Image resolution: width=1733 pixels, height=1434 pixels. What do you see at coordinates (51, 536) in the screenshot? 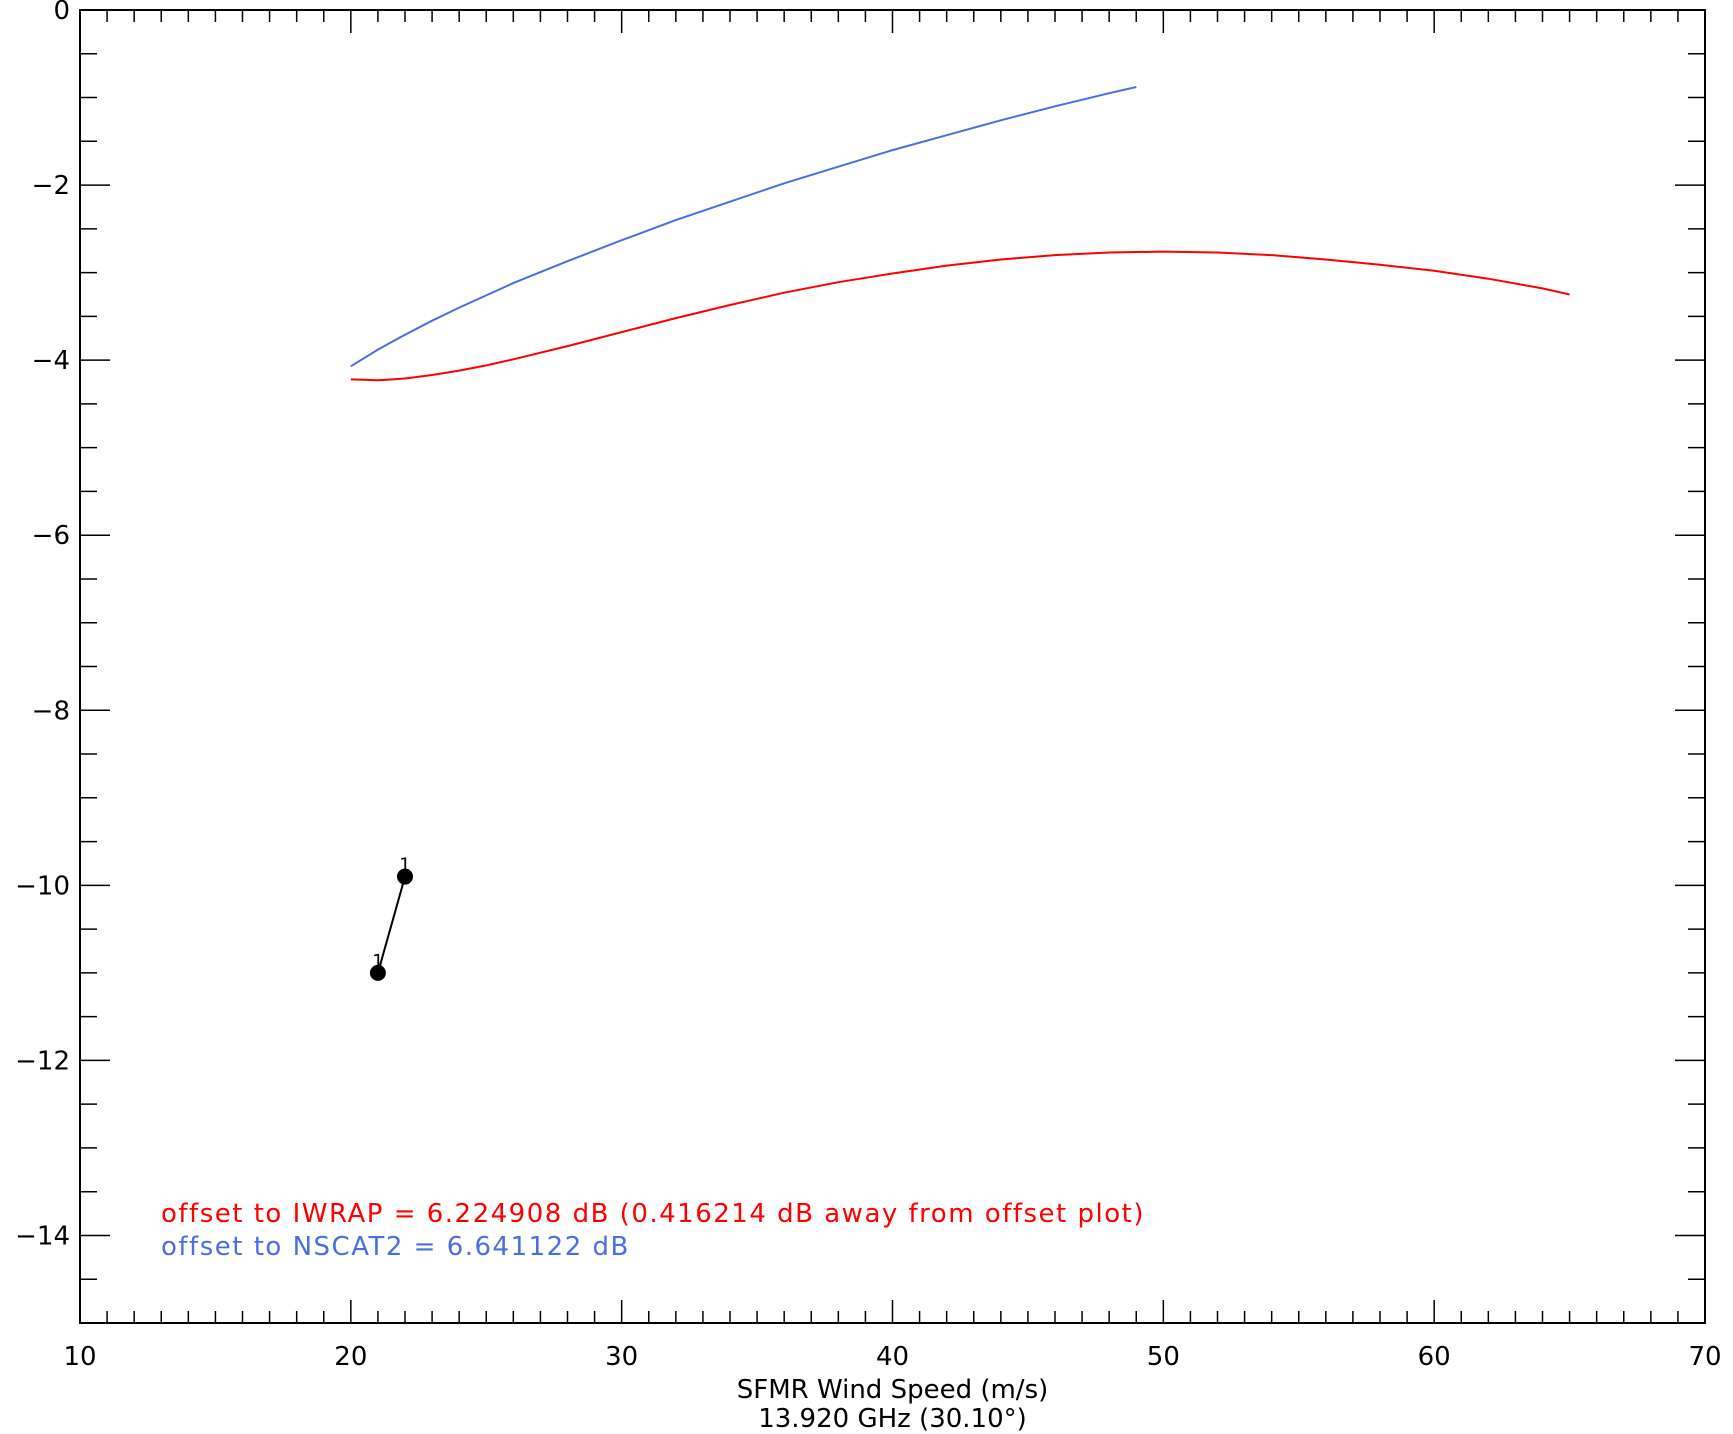
I see `y-tick-label: −6` at bounding box center [51, 536].